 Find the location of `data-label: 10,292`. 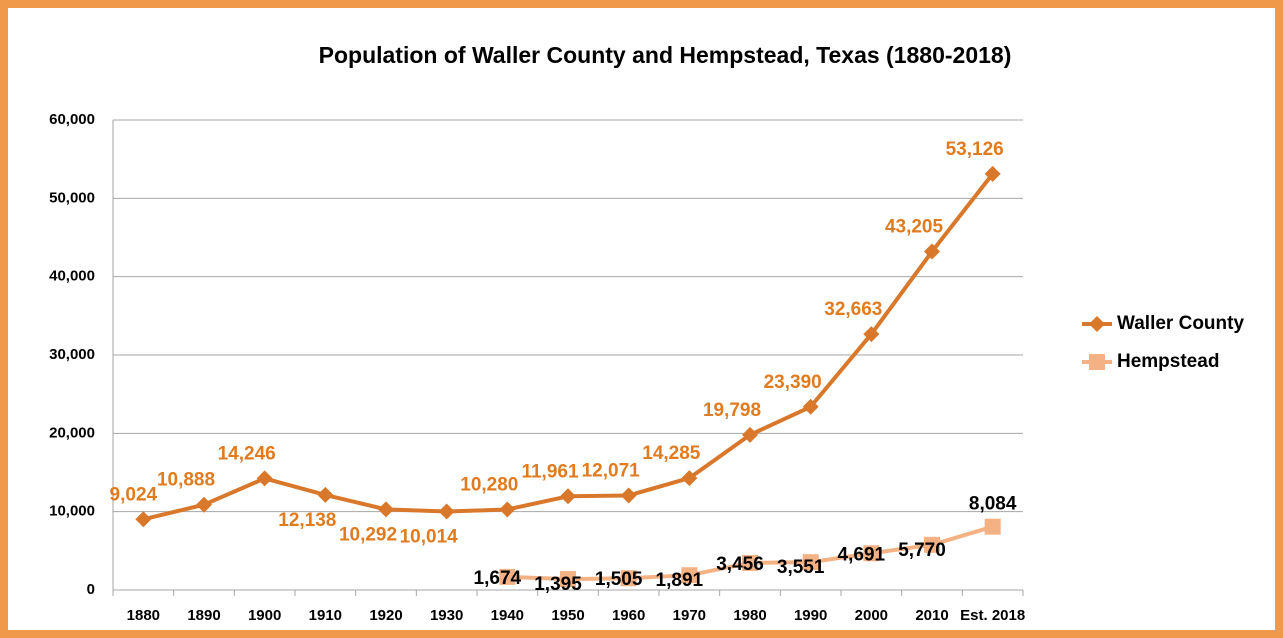

data-label: 10,292 is located at coordinates (368, 534).